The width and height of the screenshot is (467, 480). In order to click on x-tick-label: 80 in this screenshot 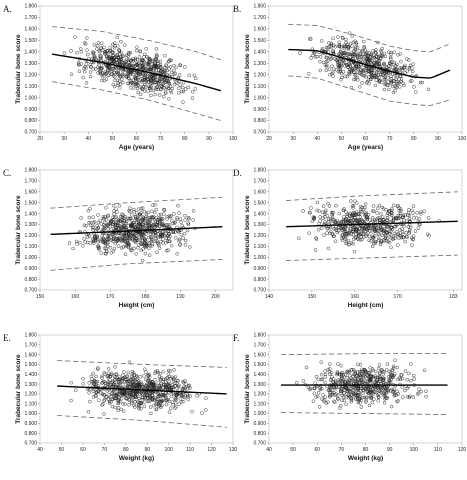, I will do `click(414, 139)`.